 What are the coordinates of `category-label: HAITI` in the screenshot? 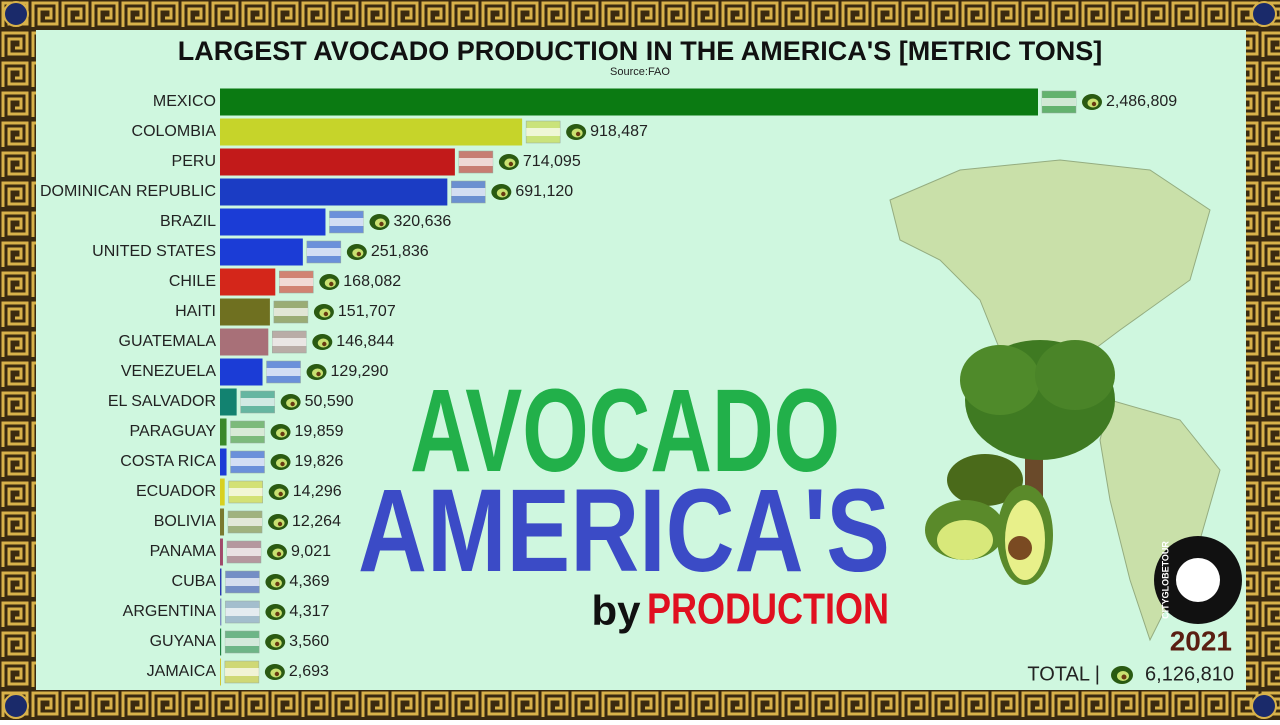 It's located at (195, 311).